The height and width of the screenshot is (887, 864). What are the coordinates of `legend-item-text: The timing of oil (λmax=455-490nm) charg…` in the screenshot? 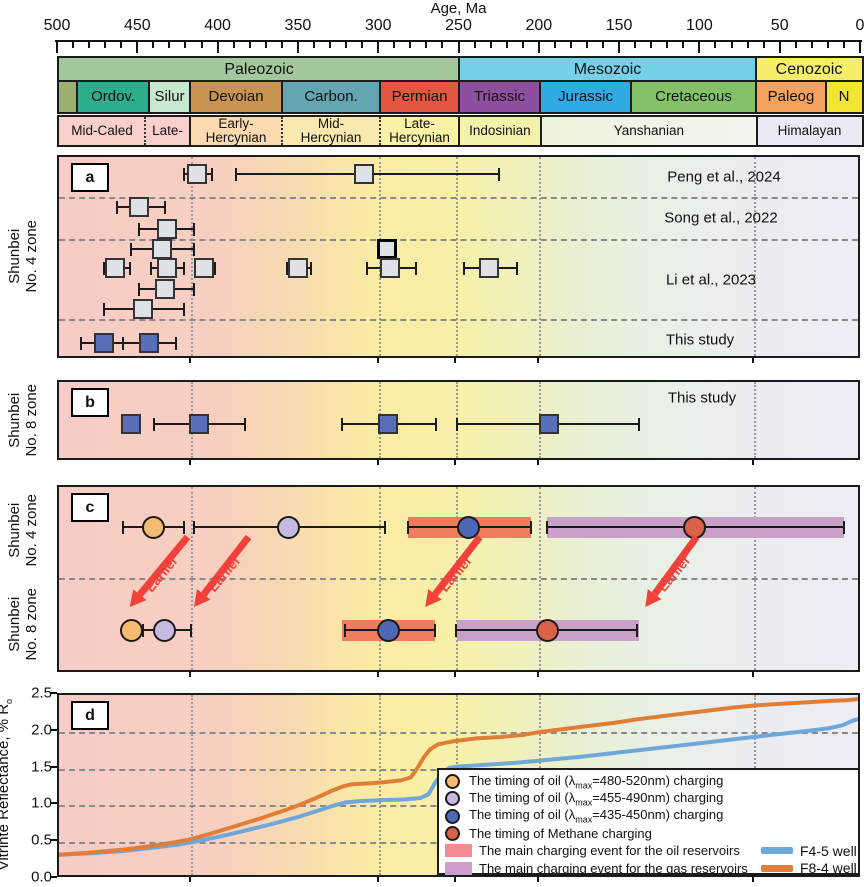 It's located at (596, 799).